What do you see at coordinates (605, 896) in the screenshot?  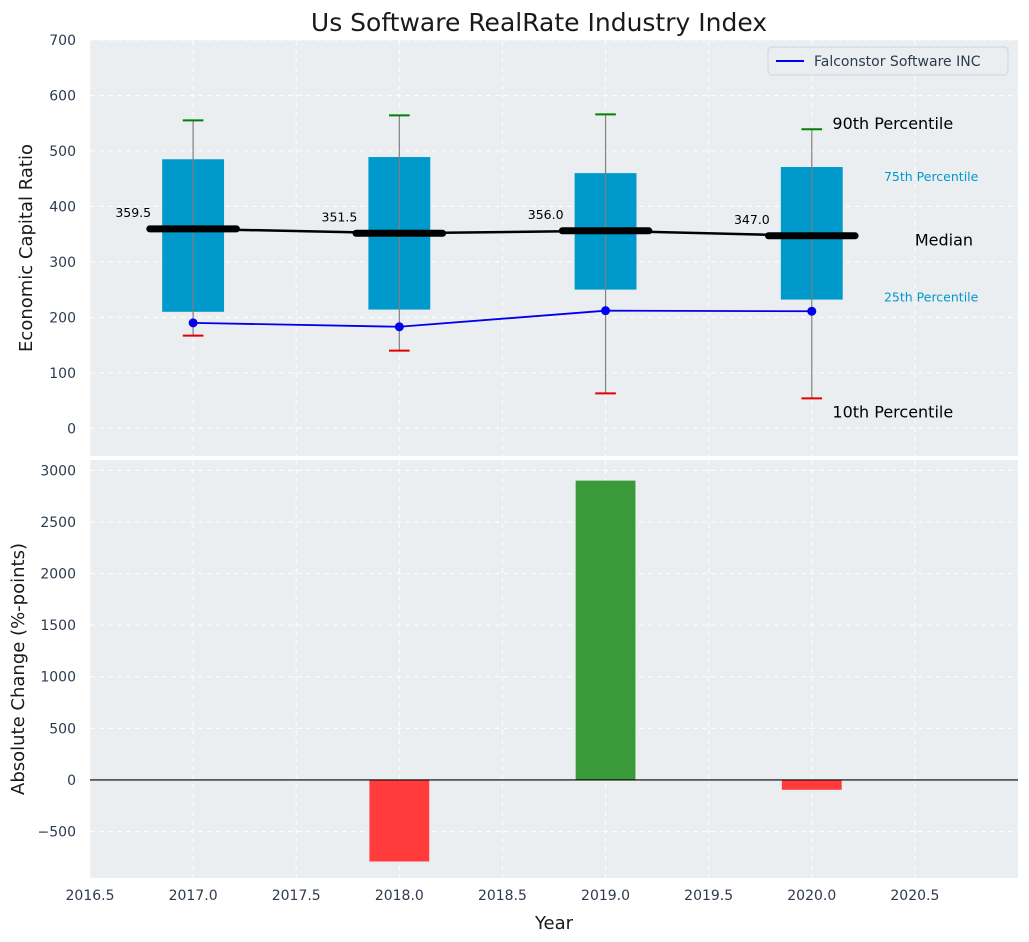 I see `x-tick-label: 2019.0` at bounding box center [605, 896].